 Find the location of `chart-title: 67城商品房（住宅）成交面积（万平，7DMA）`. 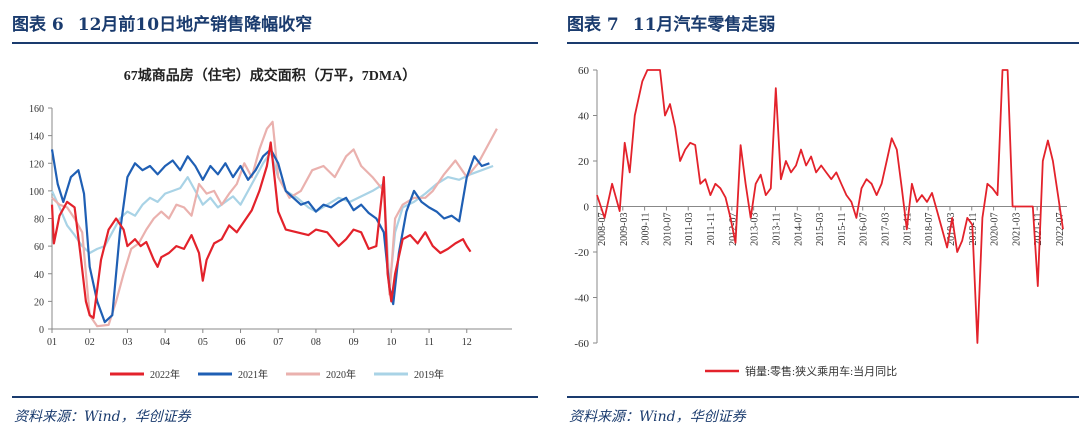

chart-title: 67城商品房（住宅）成交面积（万平，7DMA） is located at coordinates (270, 75).